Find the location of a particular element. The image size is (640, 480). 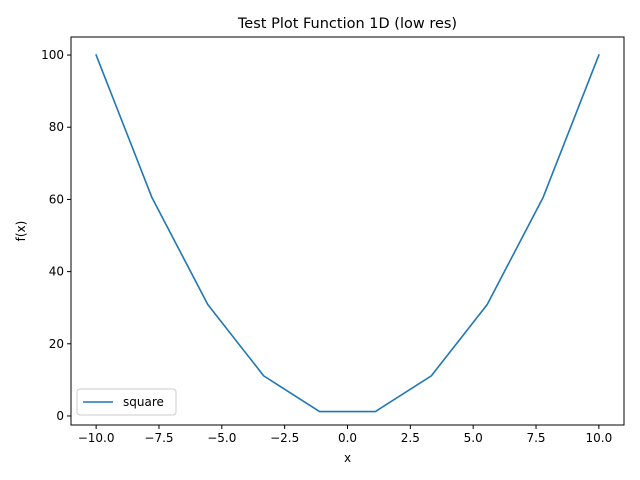

legend: square is located at coordinates (126, 402).